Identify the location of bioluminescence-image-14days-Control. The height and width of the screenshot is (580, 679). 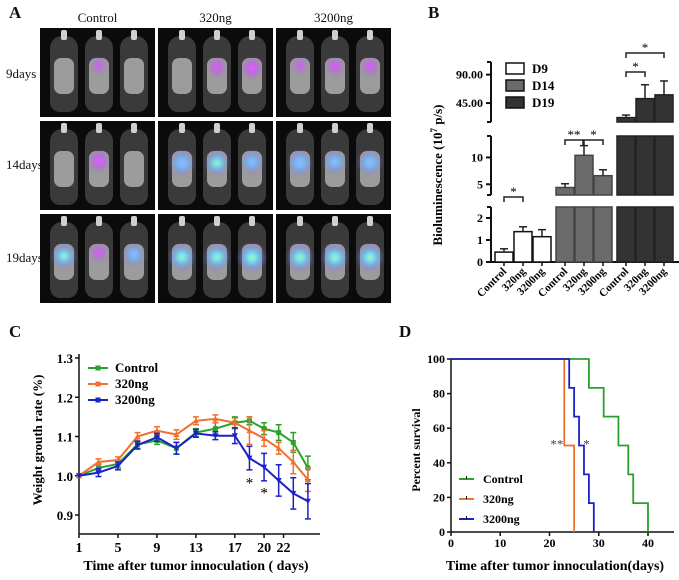
(97, 165).